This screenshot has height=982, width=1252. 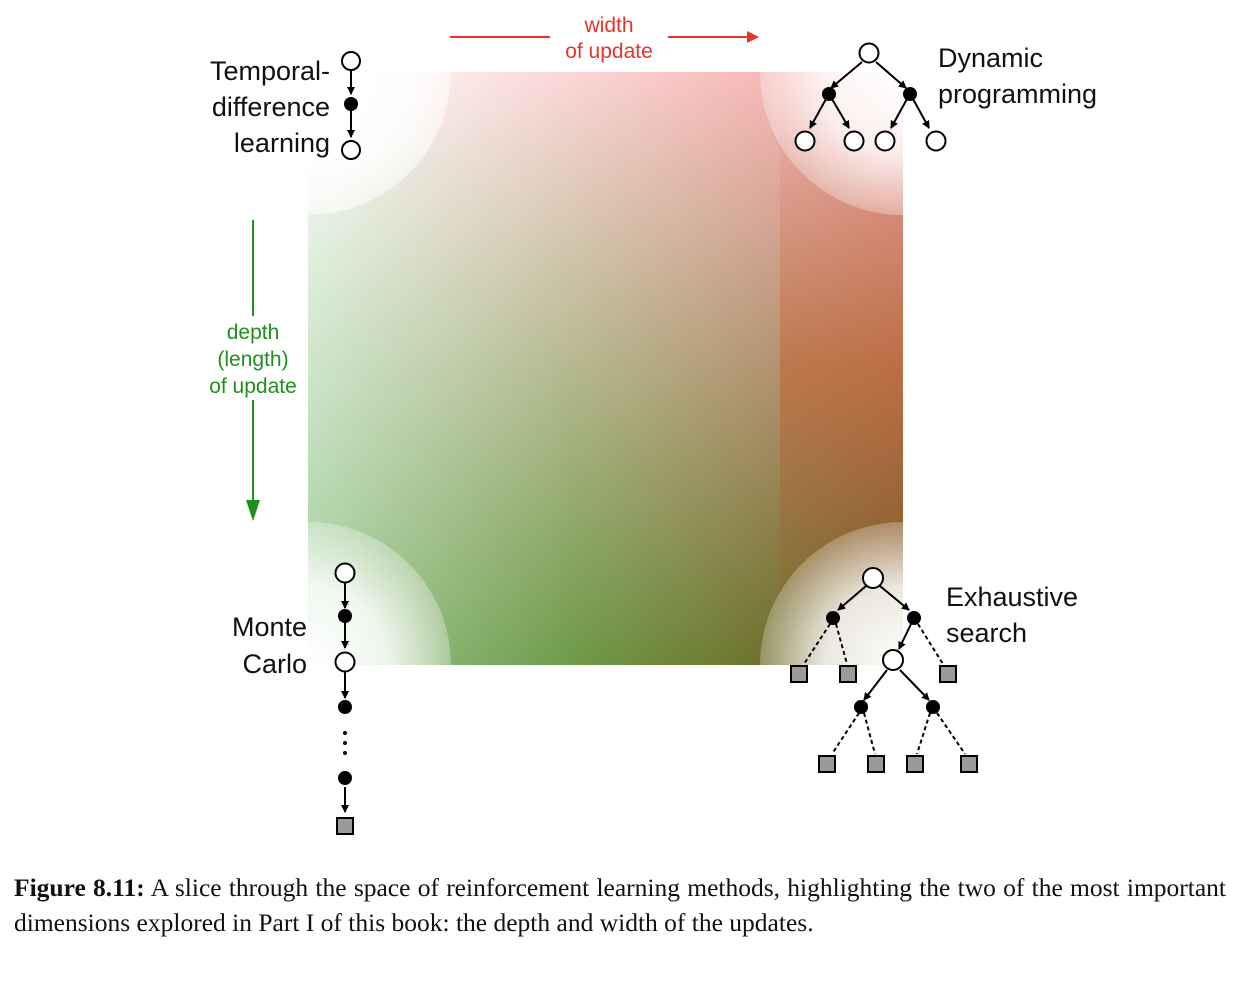 I want to click on es-backup-diagram, so click(x=884, y=670).